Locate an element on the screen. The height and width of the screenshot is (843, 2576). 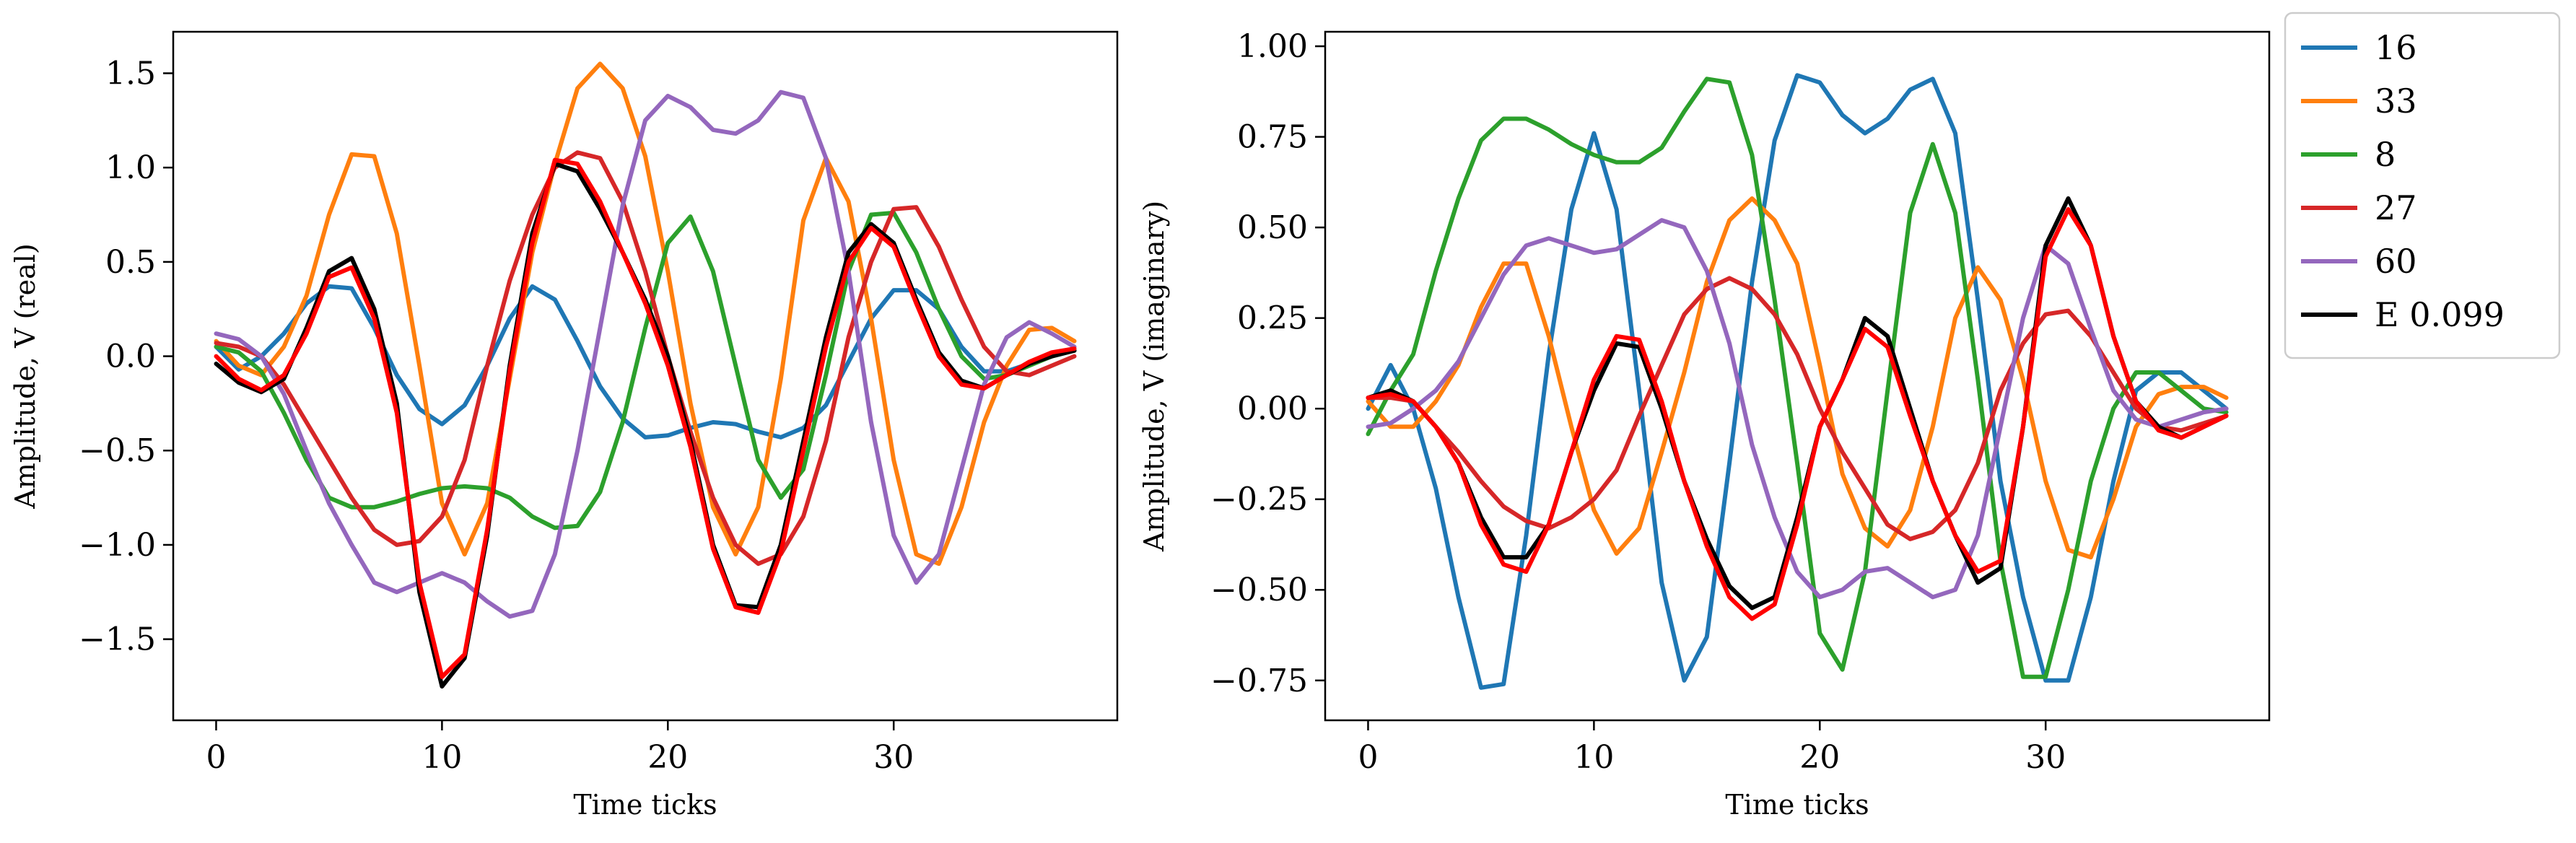
legend-label: E 0.099 is located at coordinates (2440, 314).